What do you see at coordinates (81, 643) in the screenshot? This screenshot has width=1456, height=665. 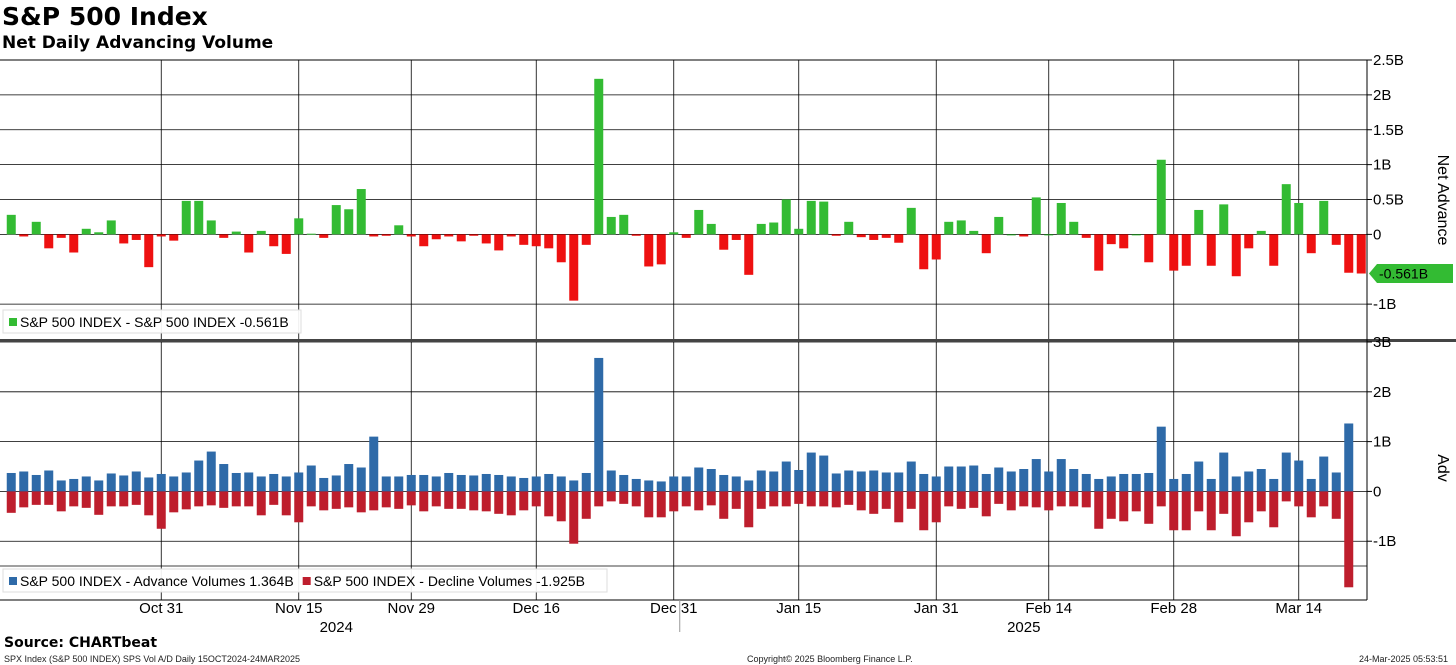 I see `source-note: Source: CHARTbeat` at bounding box center [81, 643].